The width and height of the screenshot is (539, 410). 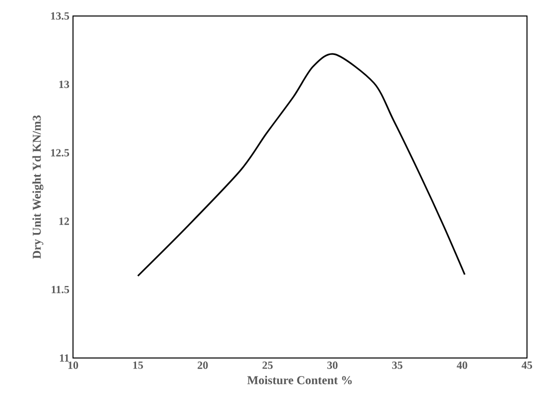 What do you see at coordinates (61, 290) in the screenshot?
I see `y-tick-label: 11.5` at bounding box center [61, 290].